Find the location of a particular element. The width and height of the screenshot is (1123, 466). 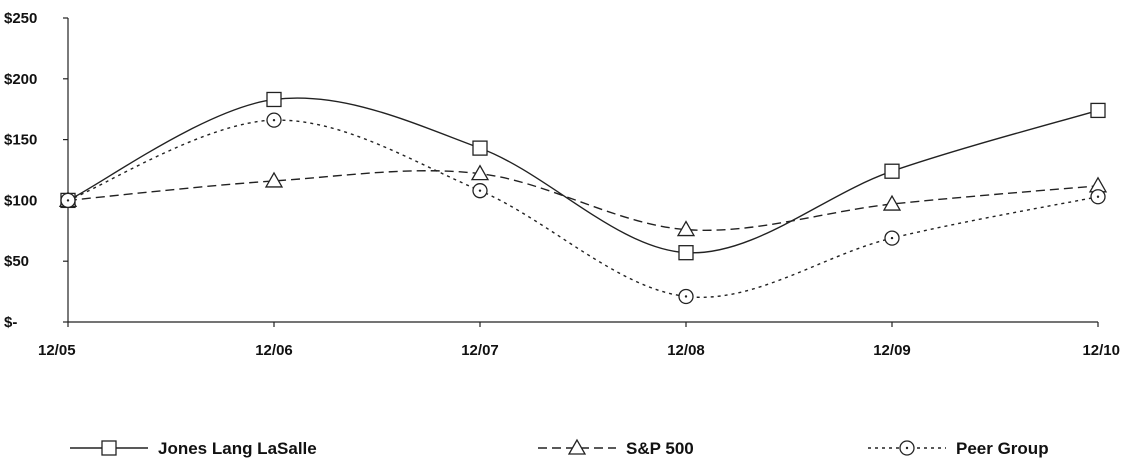

x-tick-label: 12/06 is located at coordinates (274, 350).